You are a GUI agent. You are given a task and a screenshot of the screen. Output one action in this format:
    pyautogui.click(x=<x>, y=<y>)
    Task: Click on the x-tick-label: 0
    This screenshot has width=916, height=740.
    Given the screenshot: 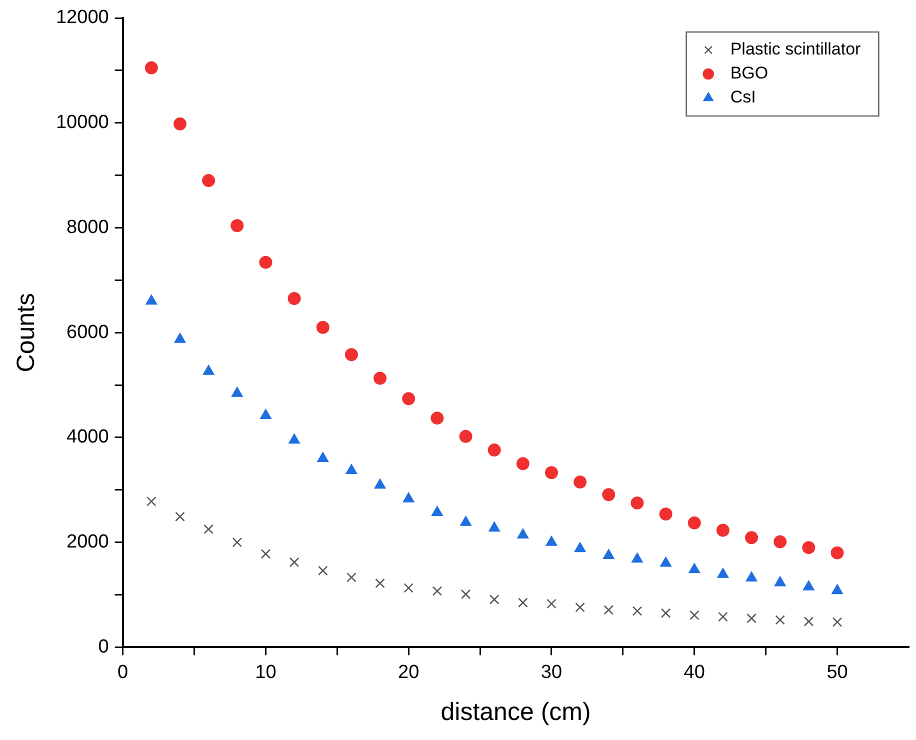 What is the action you would take?
    pyautogui.click(x=123, y=672)
    